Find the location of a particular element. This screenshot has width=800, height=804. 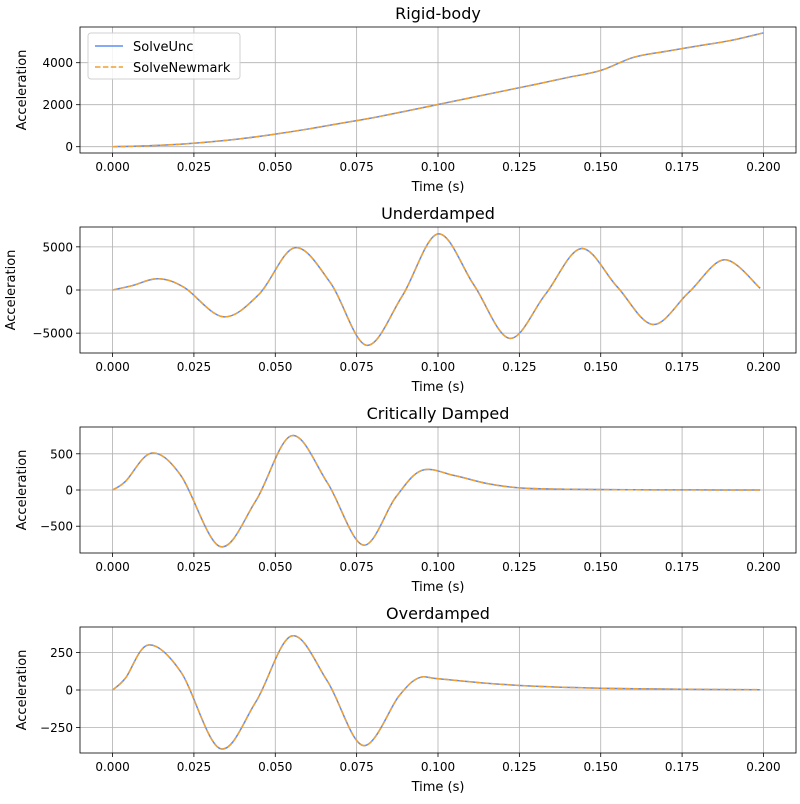

subplot-title: Underdamped is located at coordinates (438, 213).